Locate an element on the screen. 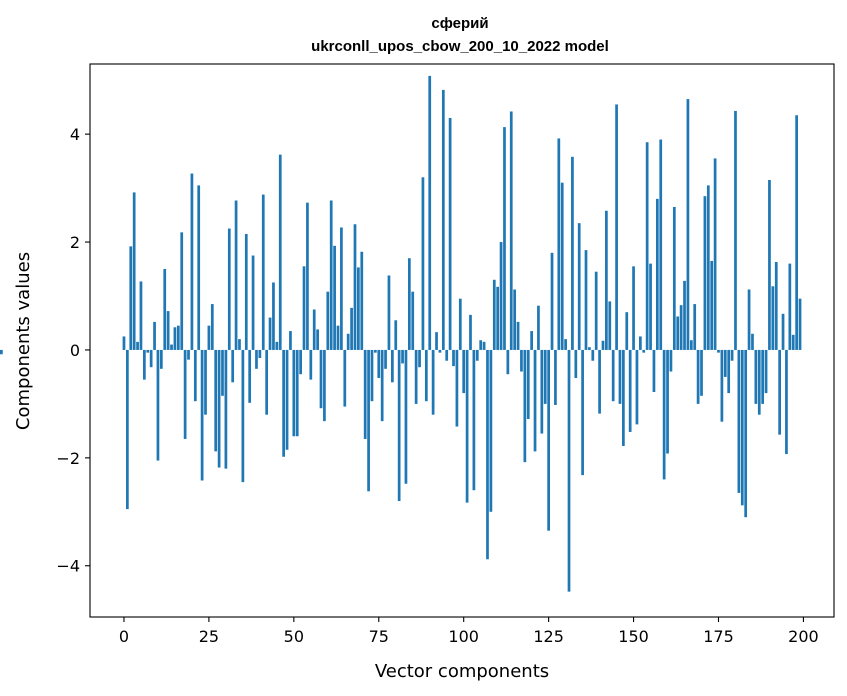 The height and width of the screenshot is (696, 847). x-tick-label: 125 is located at coordinates (548, 636).